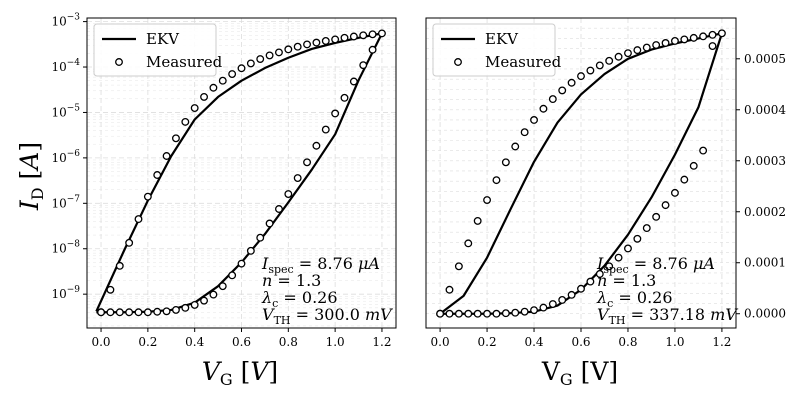  What do you see at coordinates (627, 342) in the screenshot?
I see `right-x-tick-label-4: 0.8` at bounding box center [627, 342].